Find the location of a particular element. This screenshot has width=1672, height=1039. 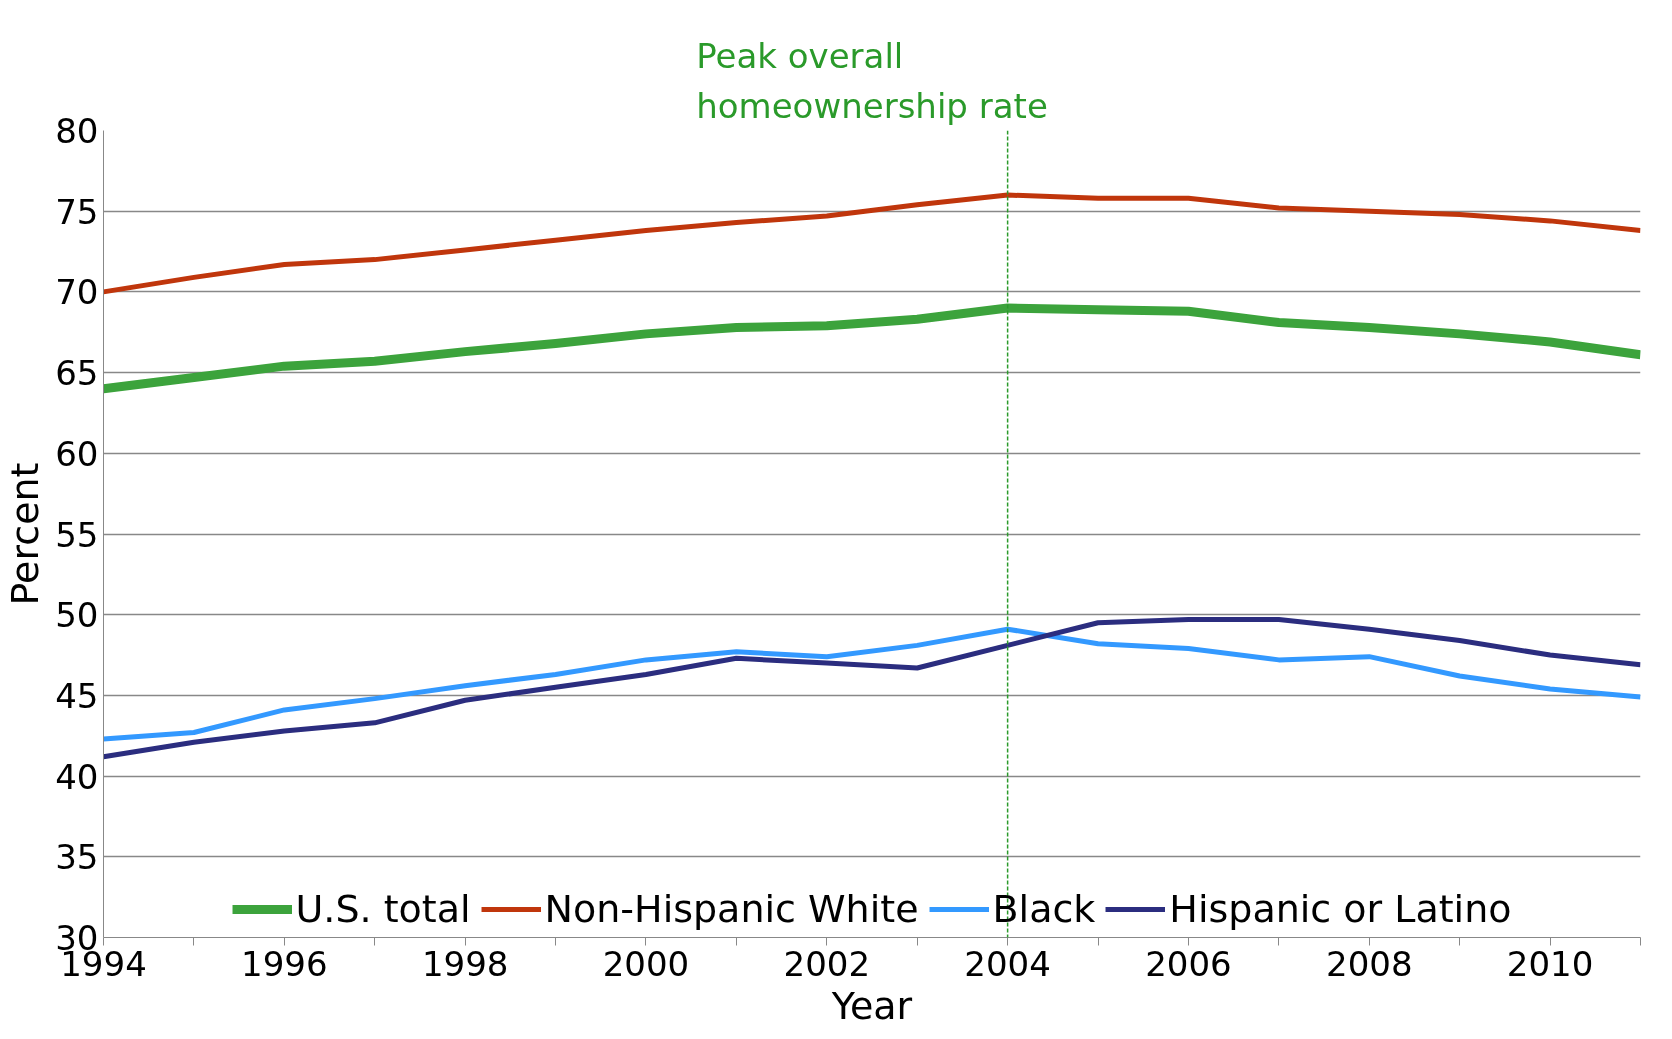

y-tick-label: 35 is located at coordinates (77, 857).